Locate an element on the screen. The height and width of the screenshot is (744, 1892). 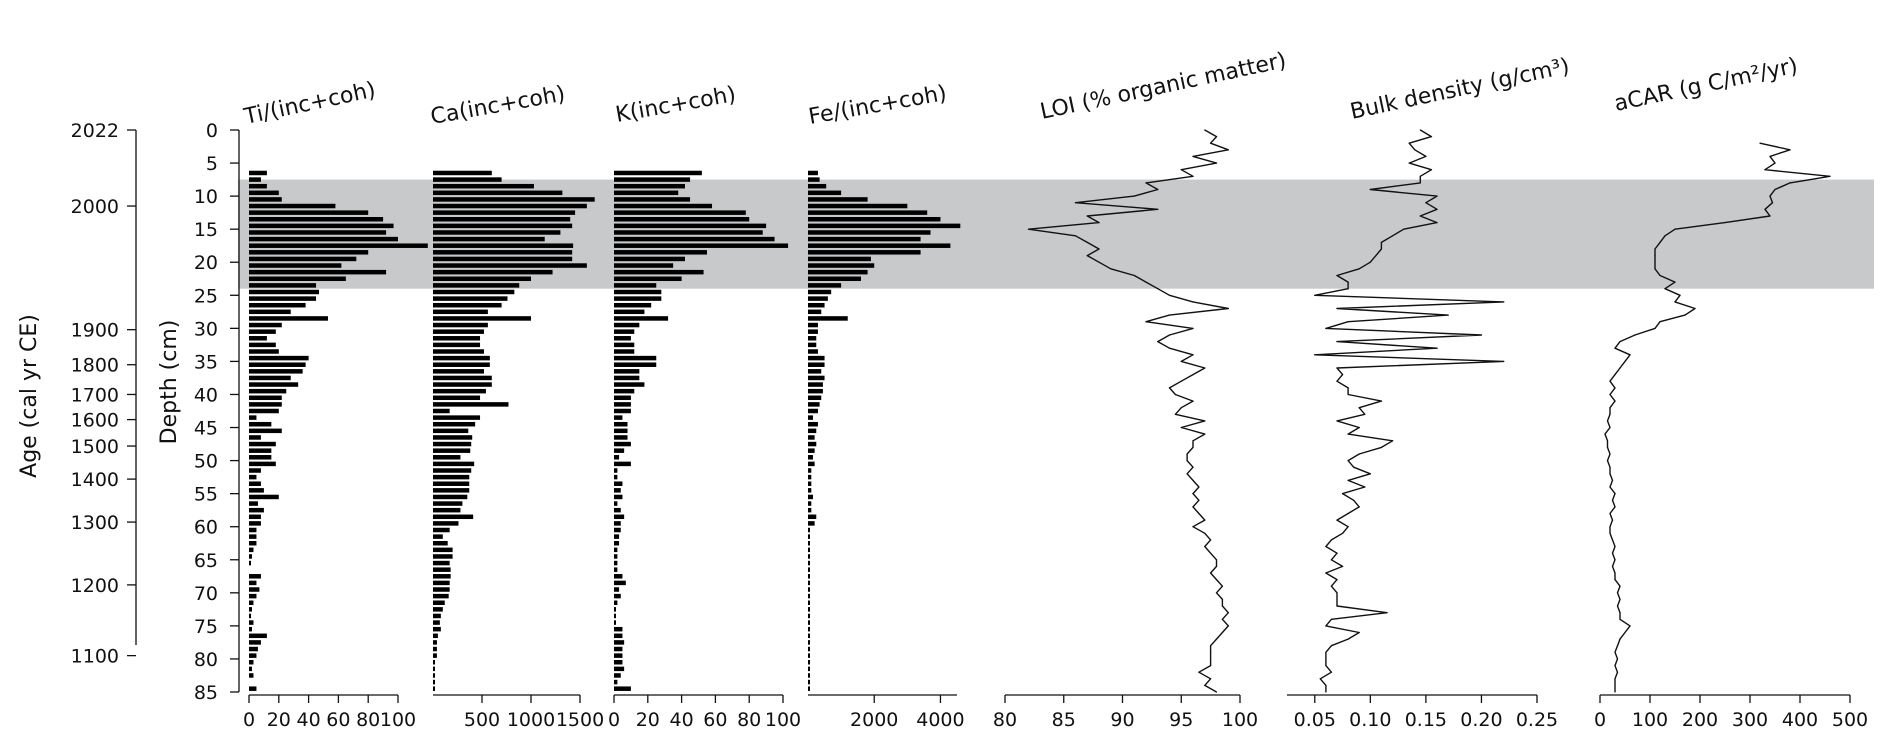
depth-tick-label-8: 40 is located at coordinates (206, 395).